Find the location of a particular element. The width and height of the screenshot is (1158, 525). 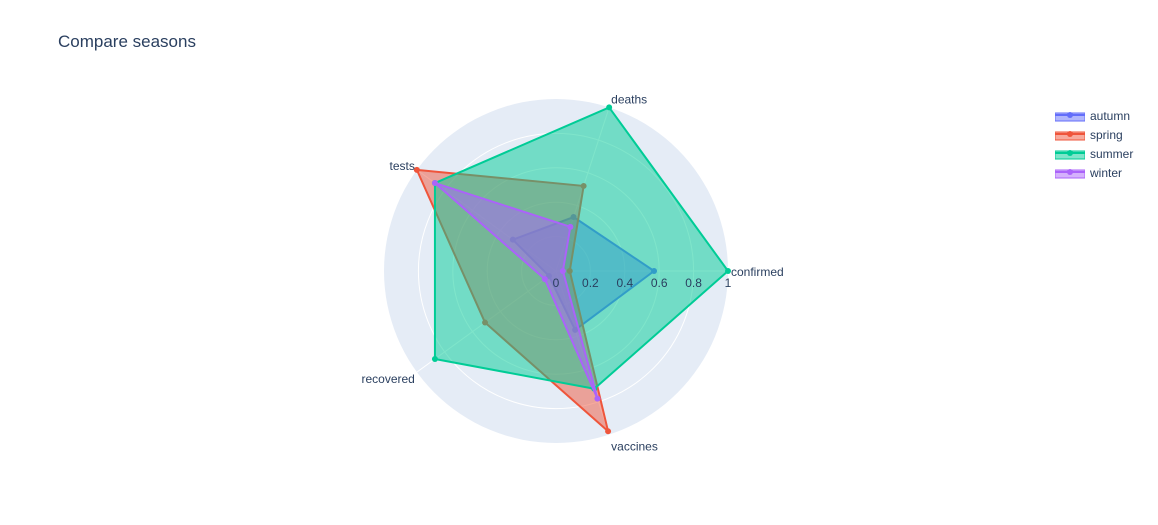

legend-swatch-autumn is located at coordinates (1070, 117).